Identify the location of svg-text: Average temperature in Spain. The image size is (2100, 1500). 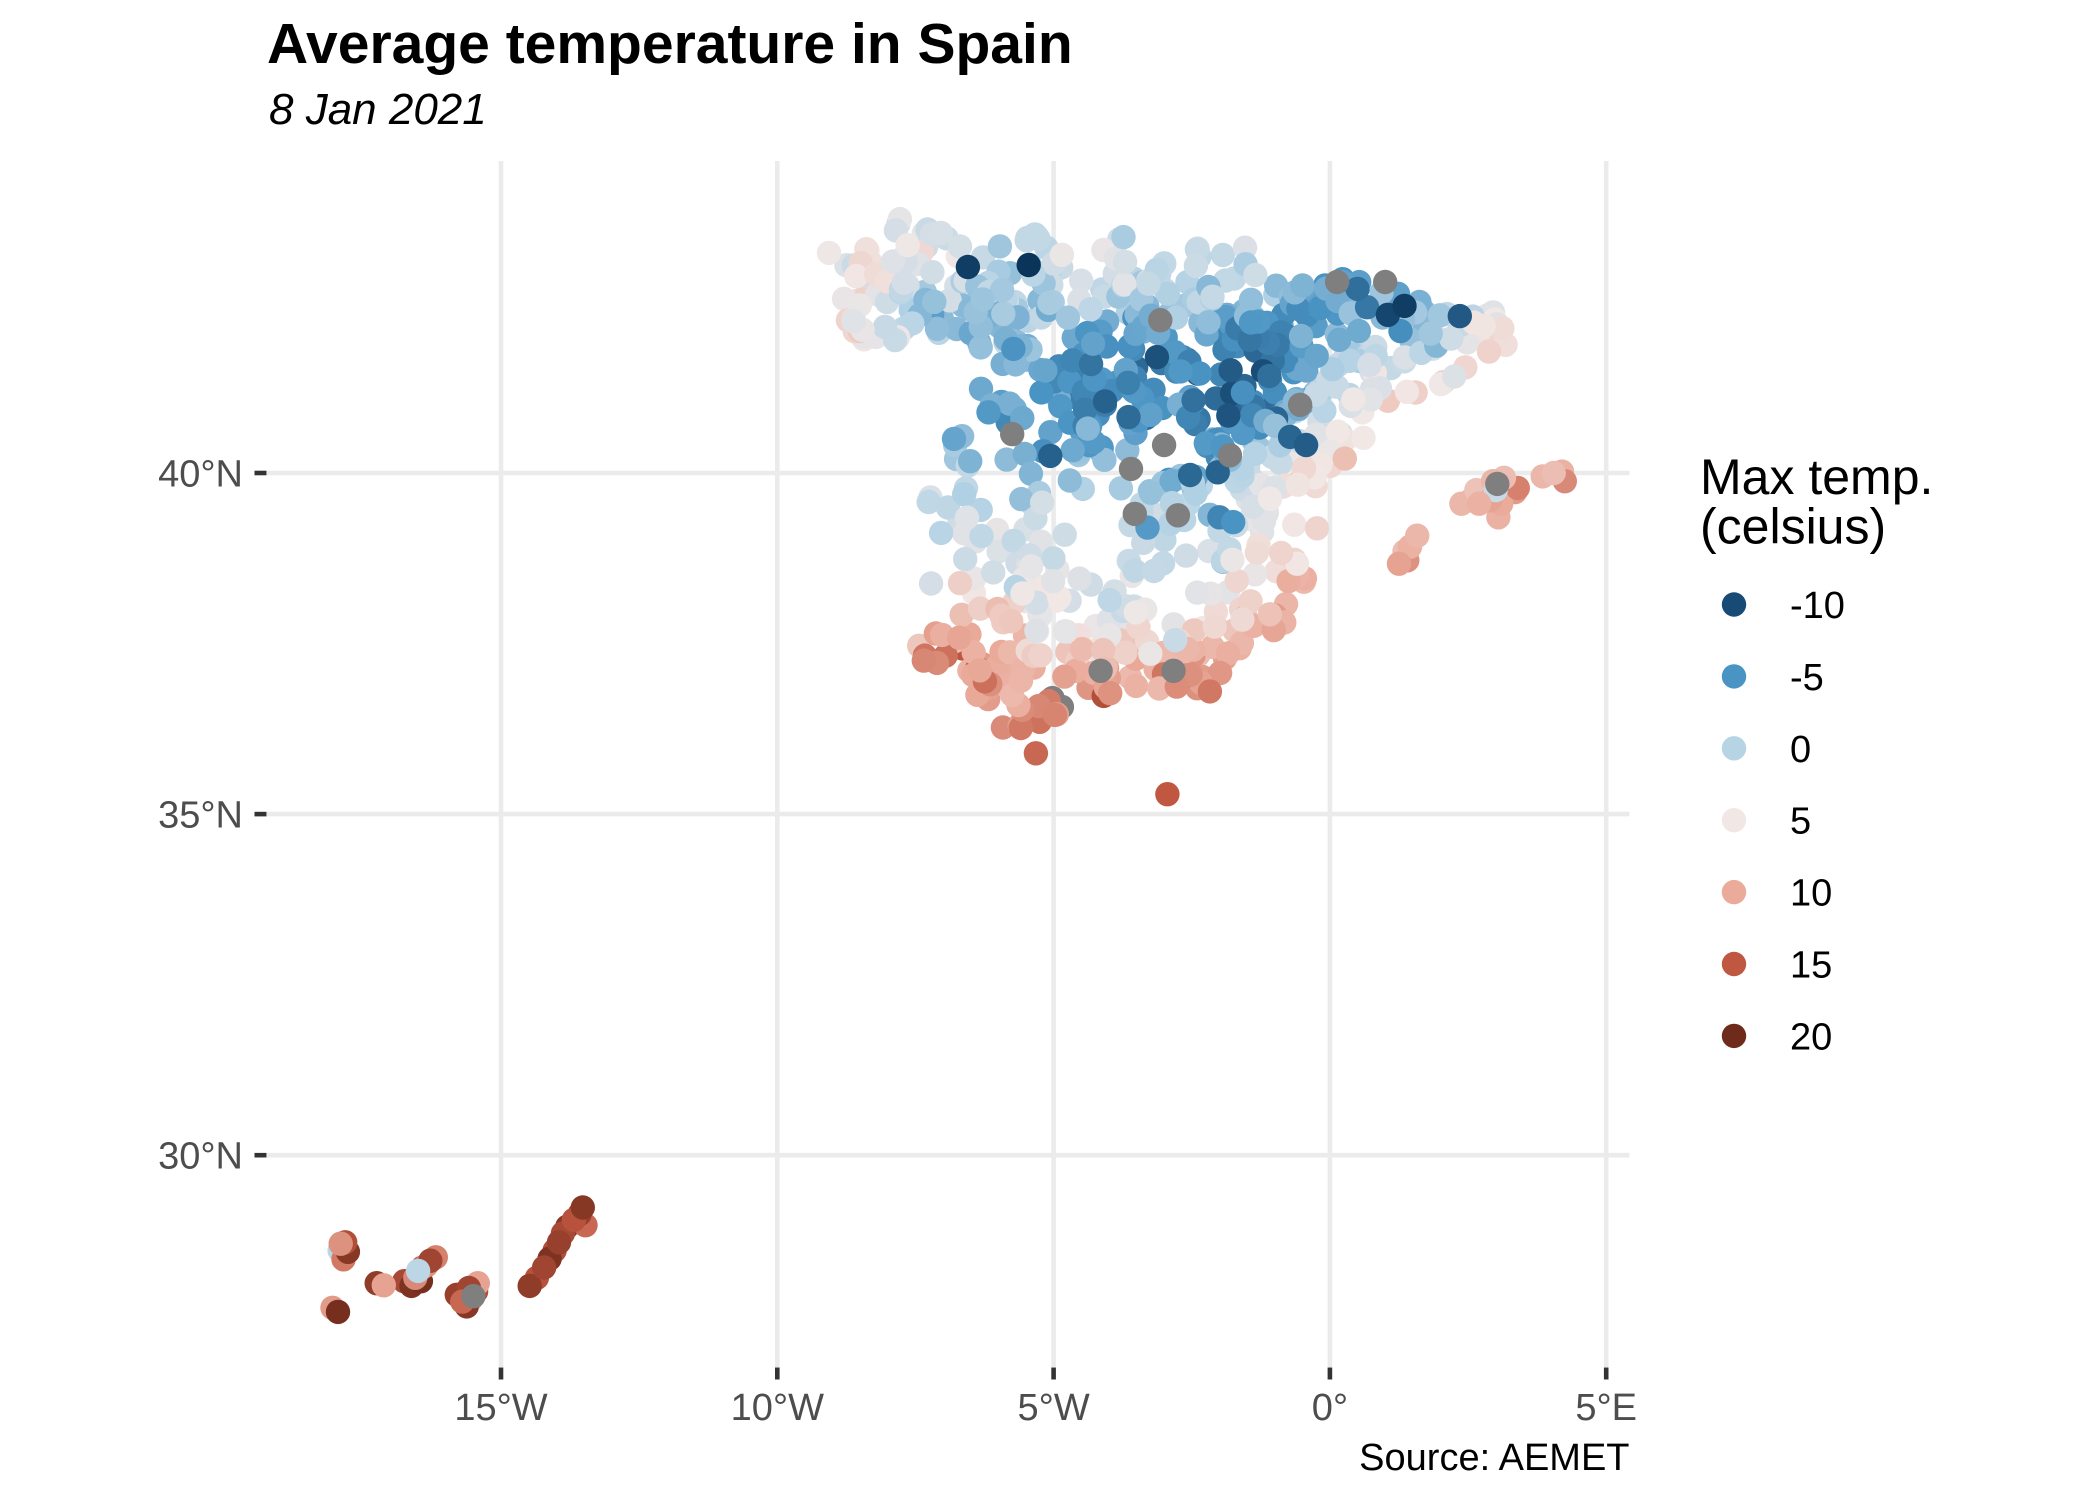
(670, 44).